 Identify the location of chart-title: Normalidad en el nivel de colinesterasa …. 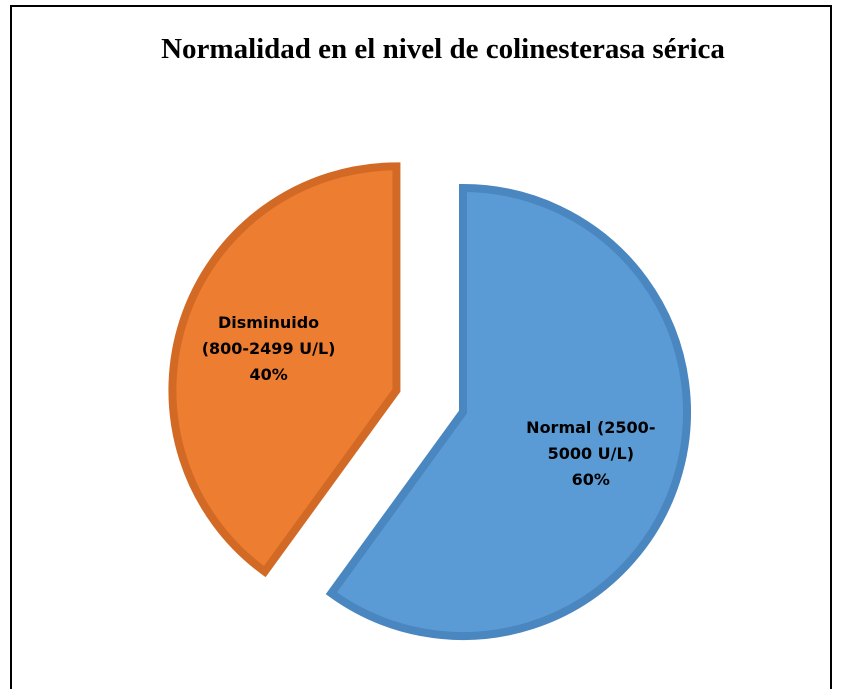
(443, 49).